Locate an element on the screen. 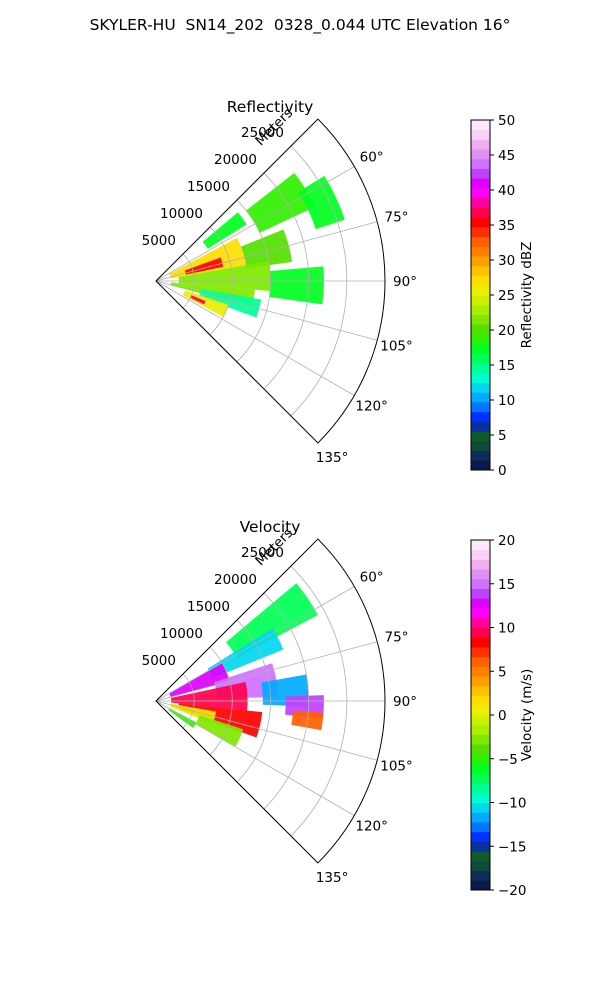 The image size is (600, 1000). reflectivity-angle-tick-label: 105° is located at coordinates (396, 346).